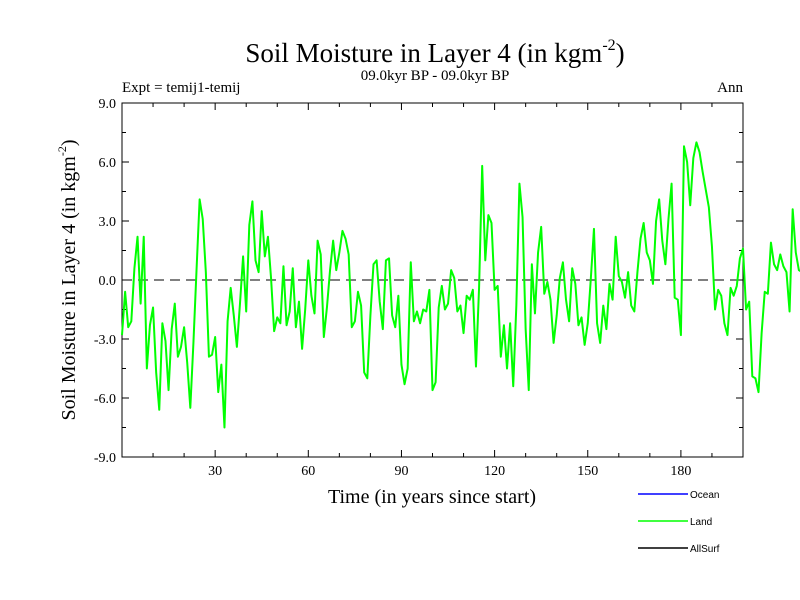 The width and height of the screenshot is (800, 600). Describe the element at coordinates (704, 495) in the screenshot. I see `legend-label-ocean: Ocean` at that location.